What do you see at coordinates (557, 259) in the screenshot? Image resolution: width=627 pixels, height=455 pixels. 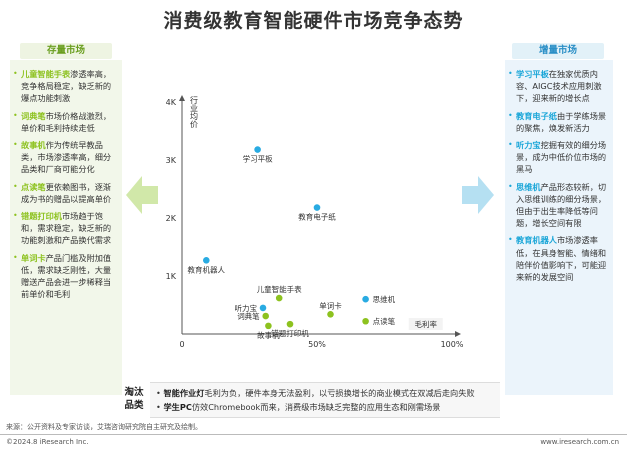 I see `list-item: • 教育机器人市场渗透率低，在具身智能、情绪和陪伴价值影响下，可能迎来新的发展空间` at bounding box center [557, 259].